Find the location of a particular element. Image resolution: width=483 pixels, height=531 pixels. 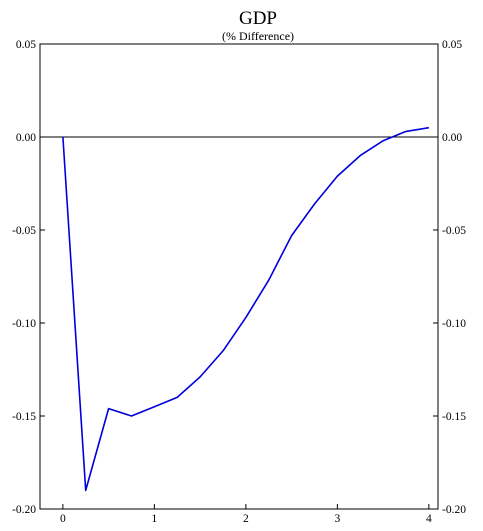

y-tick-label-right: 0.00 is located at coordinates (452, 138).